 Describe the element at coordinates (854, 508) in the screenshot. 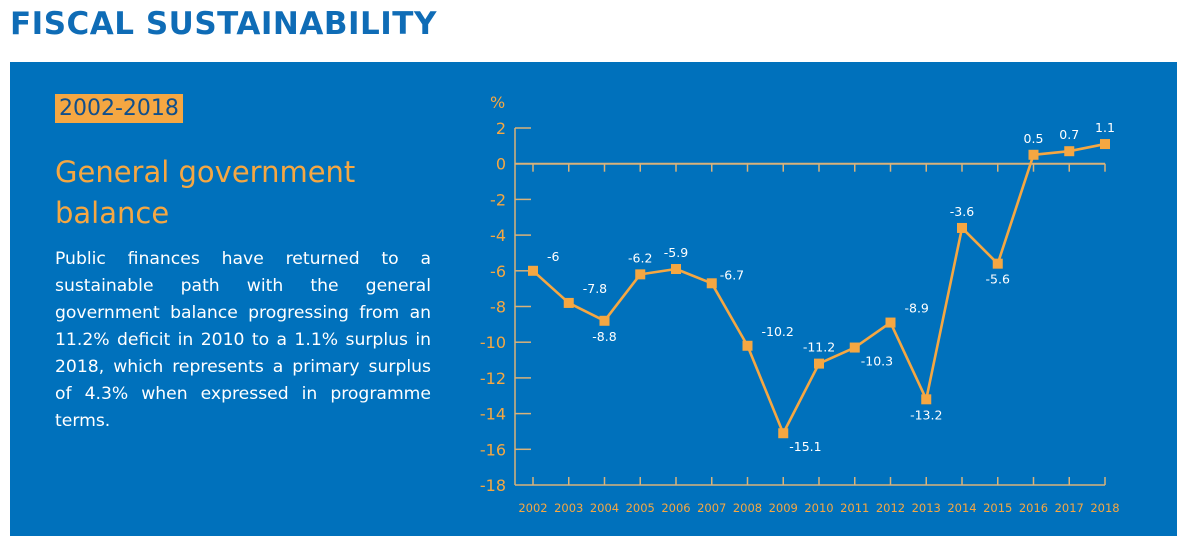

I see `x-tick-label: 2011` at that location.